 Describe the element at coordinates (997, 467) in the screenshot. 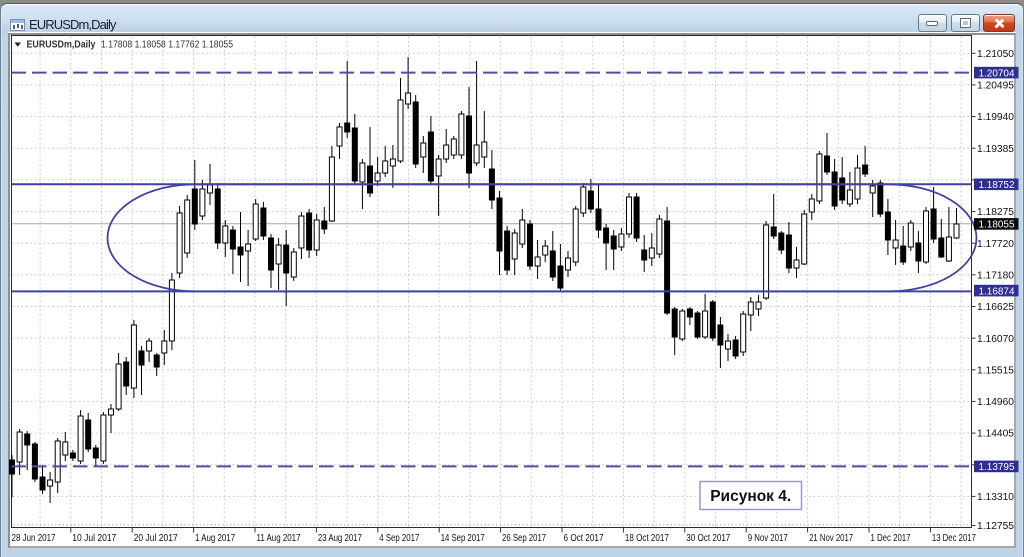

I see `svg-text: 1.13795` at that location.